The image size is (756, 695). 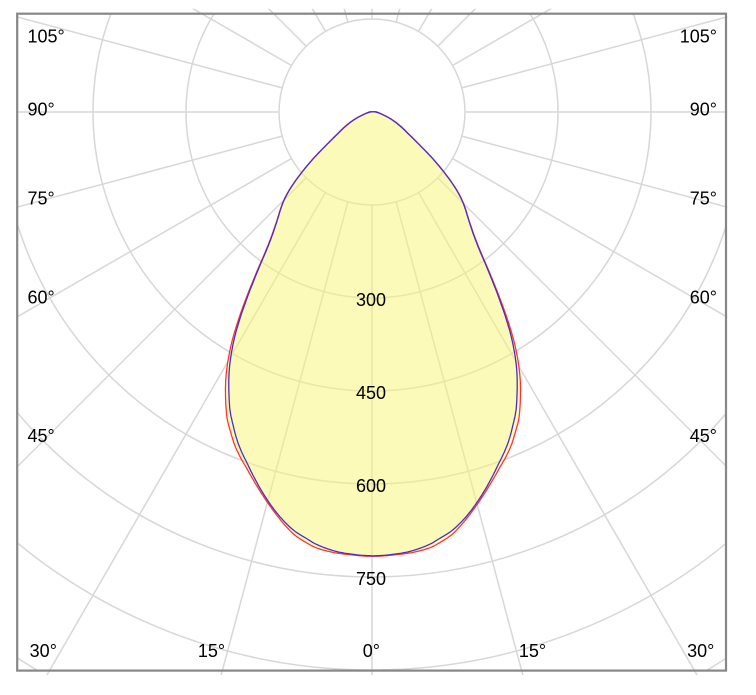 What do you see at coordinates (371, 579) in the screenshot?
I see `svg-text: 750` at bounding box center [371, 579].